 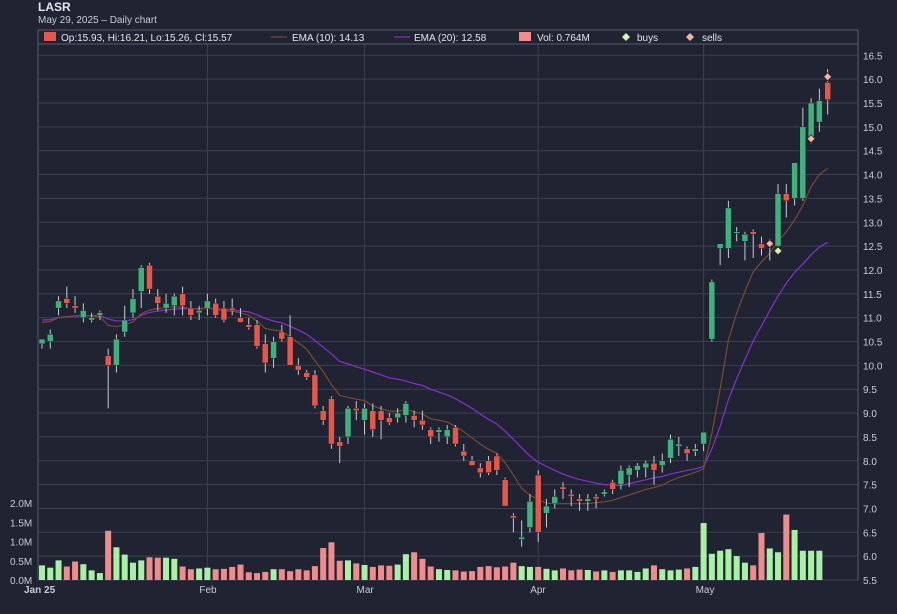 What do you see at coordinates (525, 36) in the screenshot?
I see `legend-volume-swatch` at bounding box center [525, 36].